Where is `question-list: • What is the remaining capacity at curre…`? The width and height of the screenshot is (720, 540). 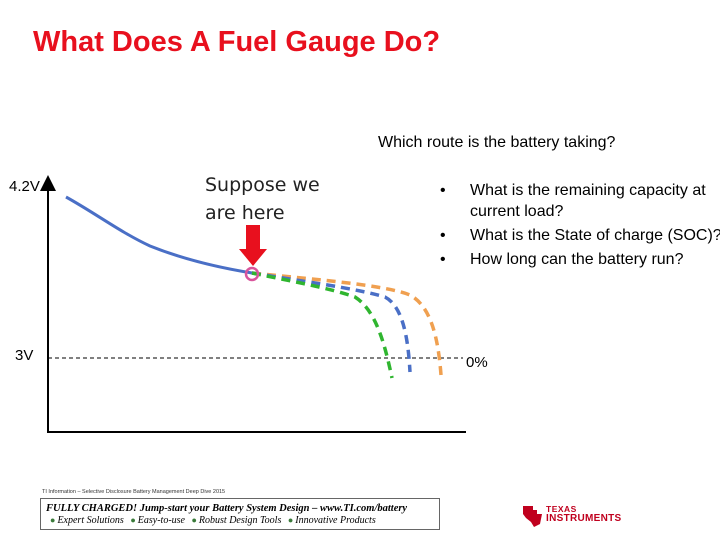
question-list: • What is the remaining capacity at curre… is located at coordinates (580, 226).